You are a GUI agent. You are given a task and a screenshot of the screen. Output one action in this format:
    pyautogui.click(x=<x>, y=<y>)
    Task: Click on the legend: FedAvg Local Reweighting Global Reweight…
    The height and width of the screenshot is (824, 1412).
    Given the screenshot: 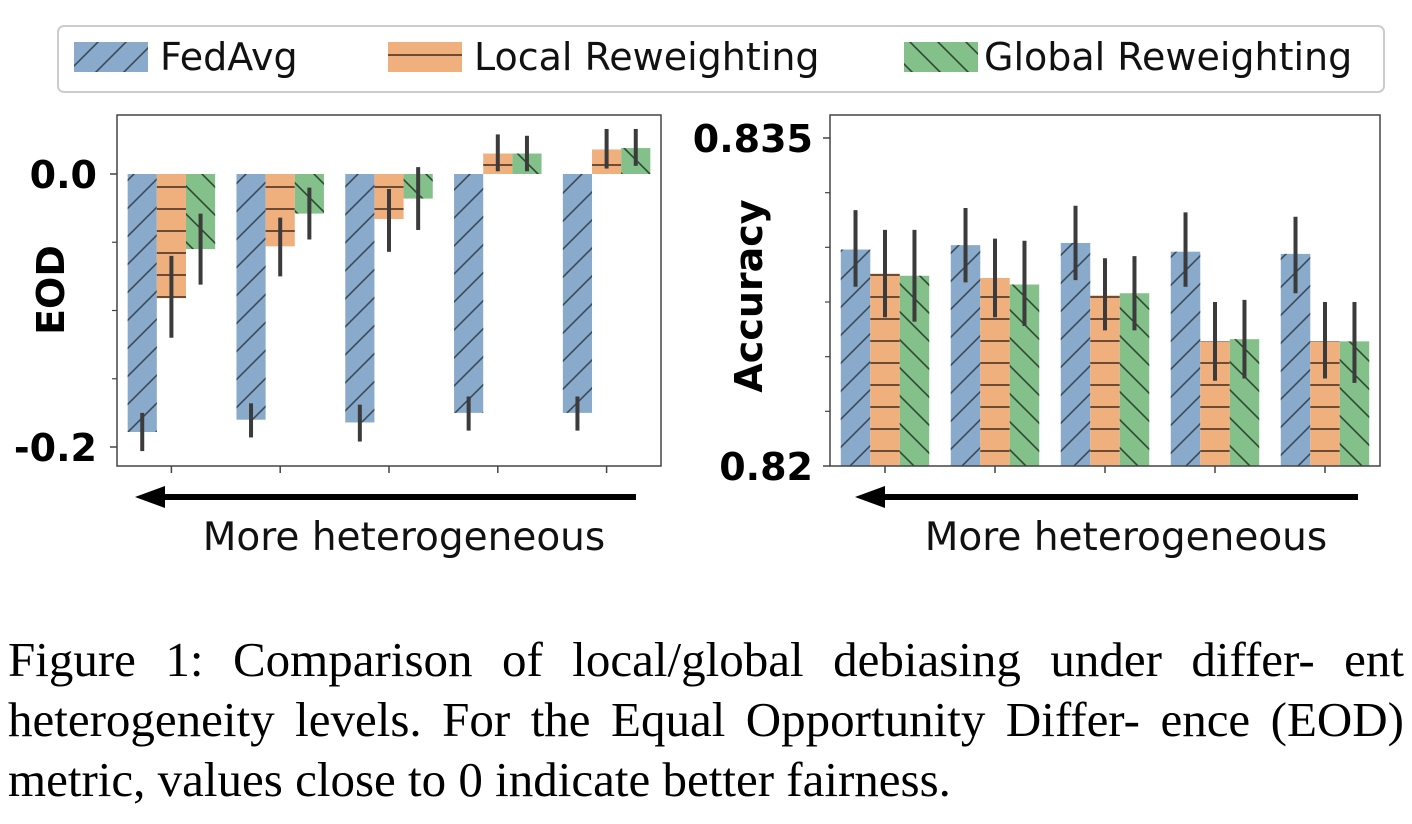 What is the action you would take?
    pyautogui.click(x=721, y=59)
    